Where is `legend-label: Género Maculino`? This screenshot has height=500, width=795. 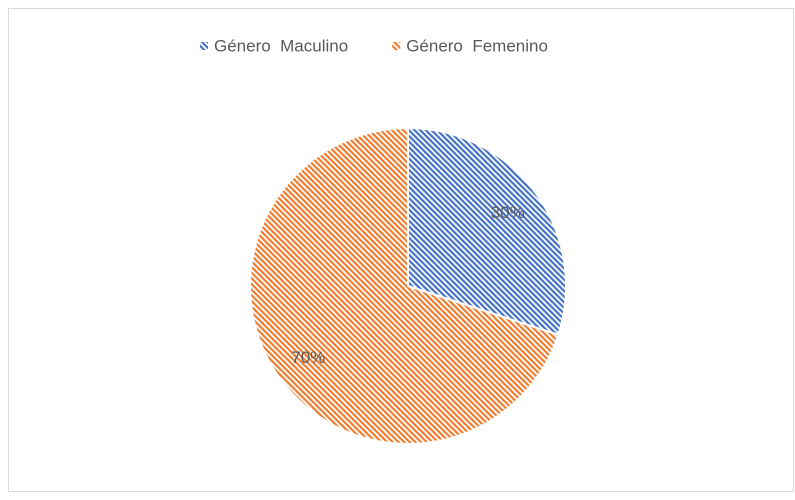
legend-label: Género Maculino is located at coordinates (281, 45).